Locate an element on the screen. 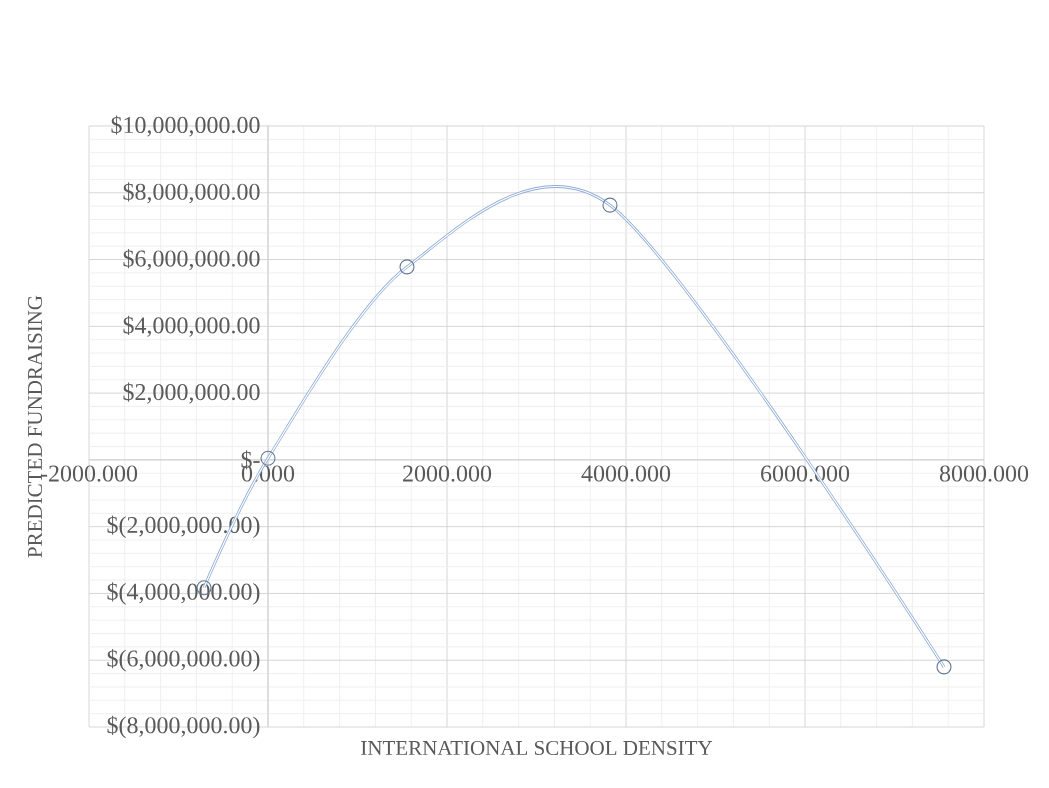  y-tick-label: $10,000,000.00 is located at coordinates (185, 126).